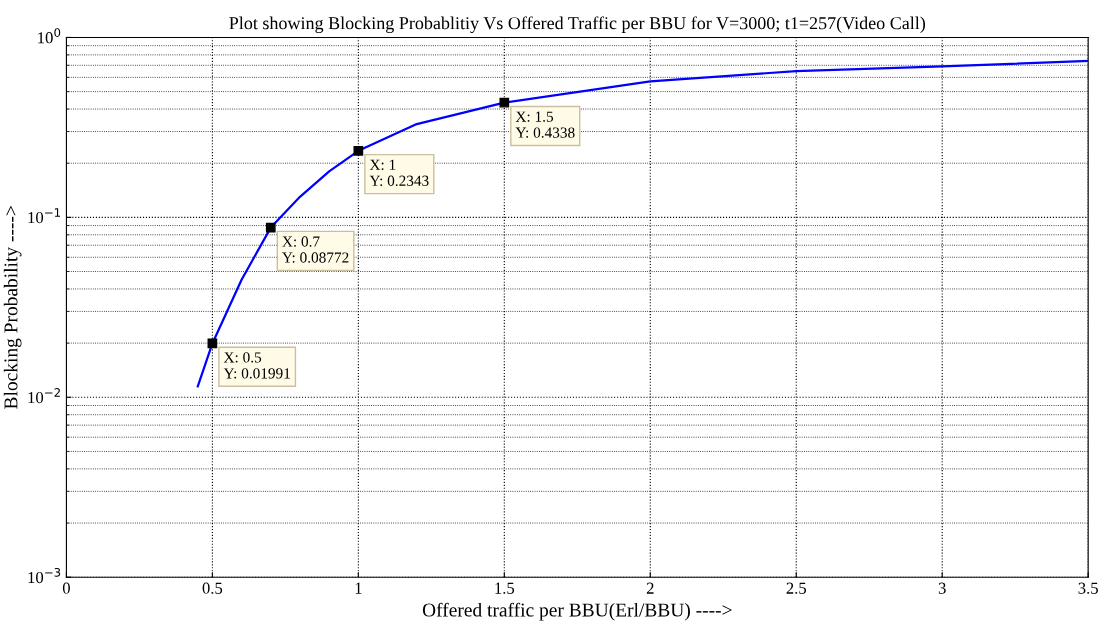 Image resolution: width=1107 pixels, height=624 pixels. Describe the element at coordinates (256, 365) in the screenshot. I see `annotation: X: 0.5 Y: 0.01991` at that location.